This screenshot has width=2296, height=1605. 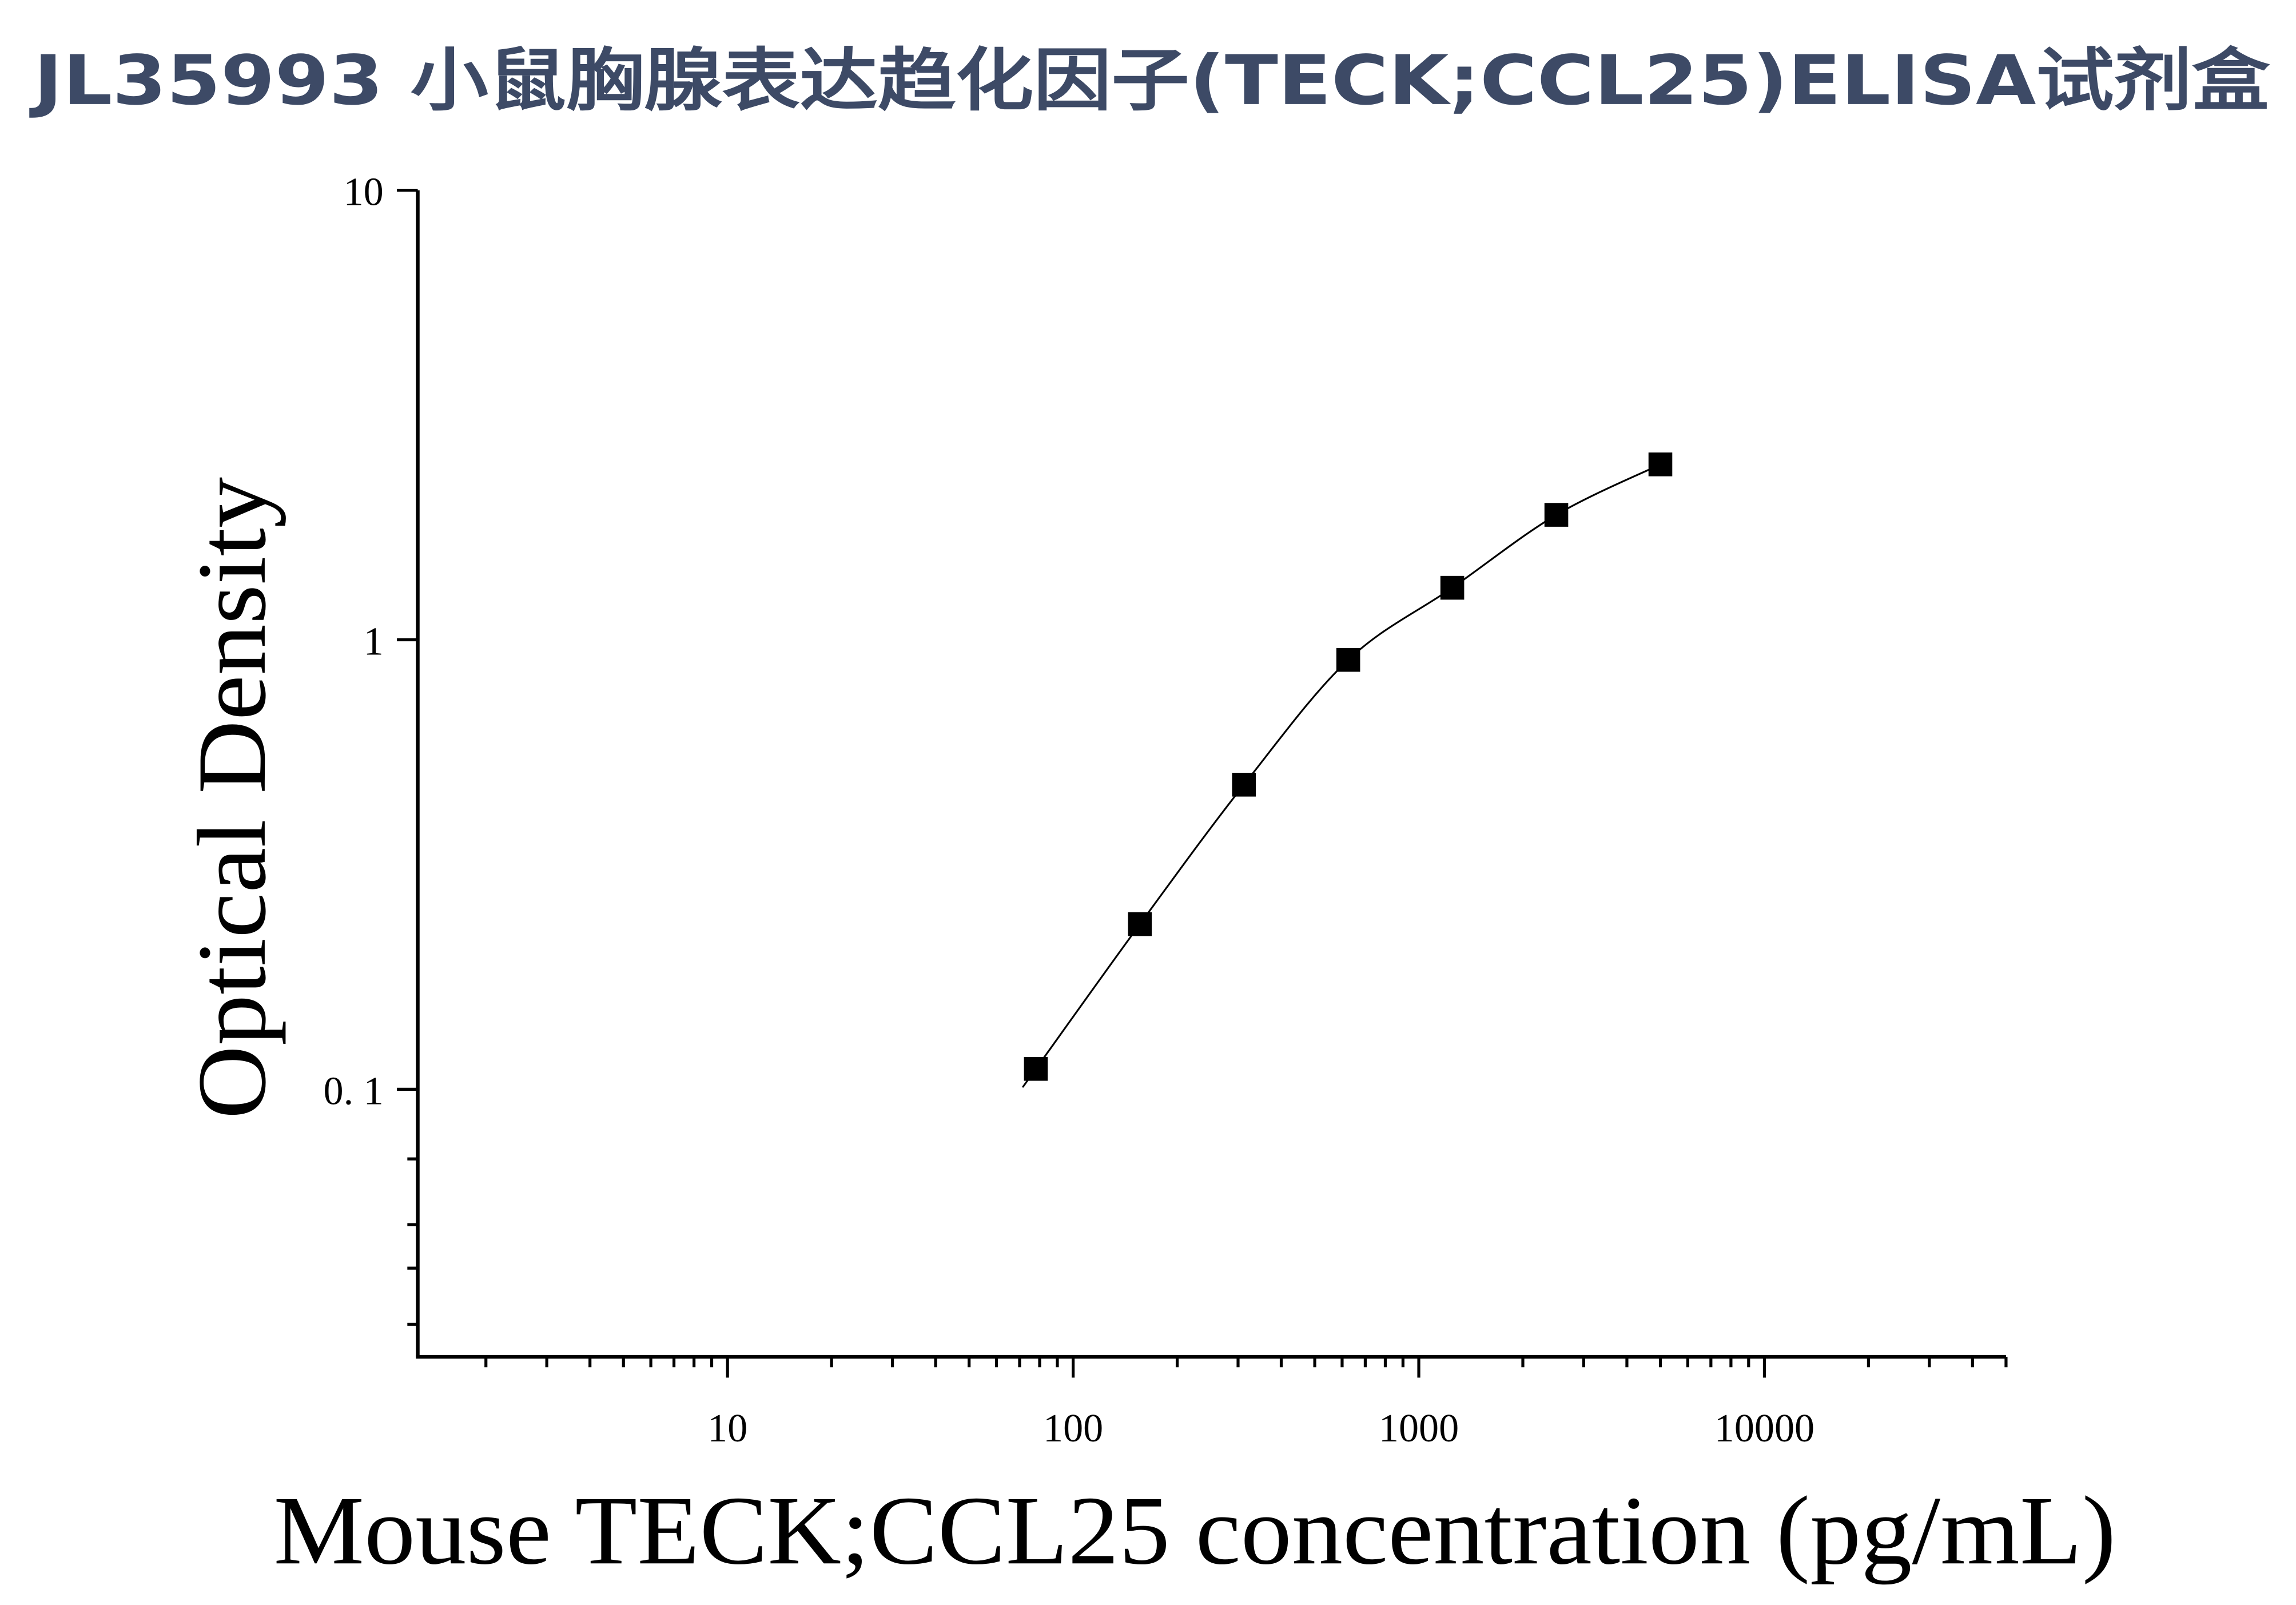 What do you see at coordinates (1073, 1428) in the screenshot?
I see `x-tick-label: 100` at bounding box center [1073, 1428].